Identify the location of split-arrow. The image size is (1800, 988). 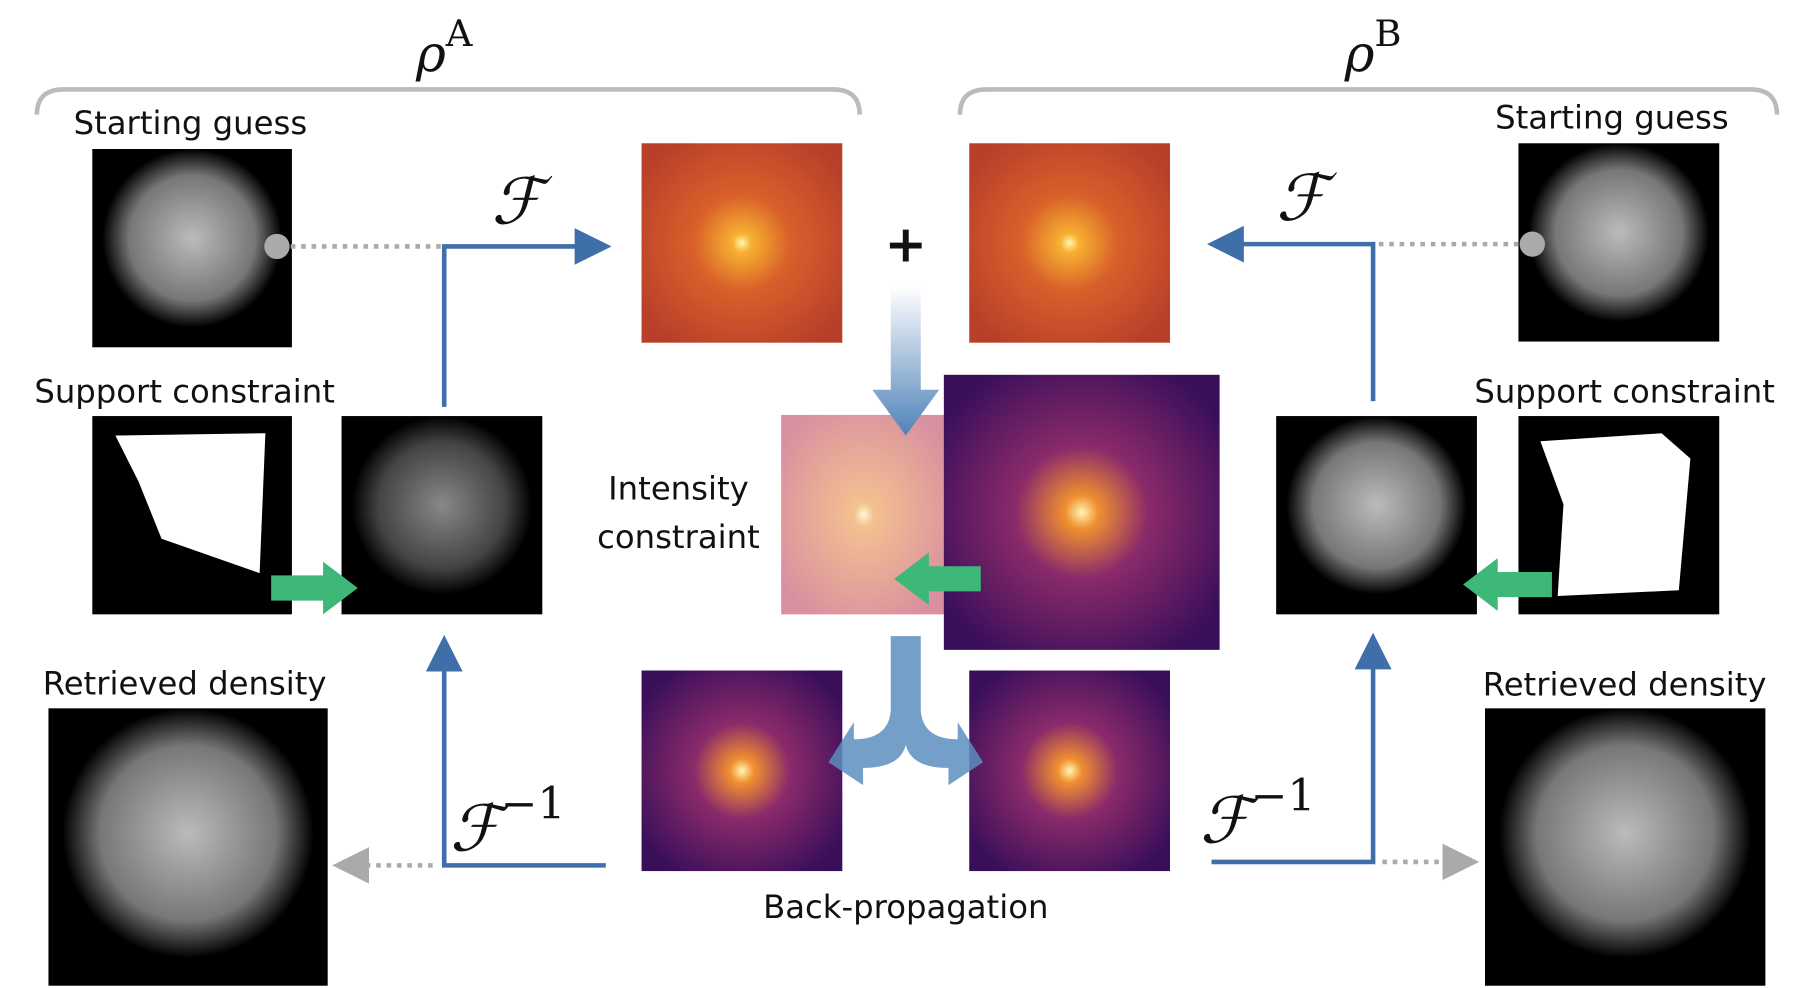
(906, 711).